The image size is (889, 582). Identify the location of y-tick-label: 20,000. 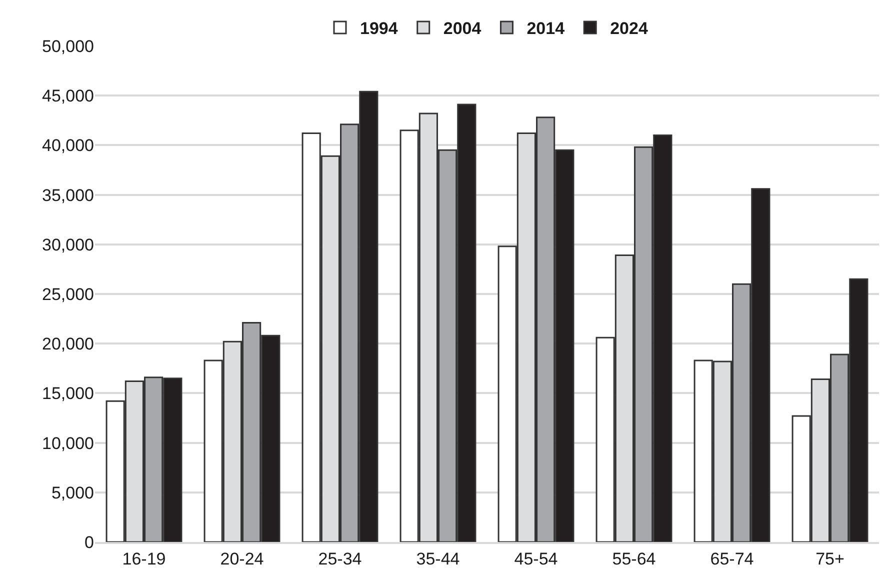
(68, 344).